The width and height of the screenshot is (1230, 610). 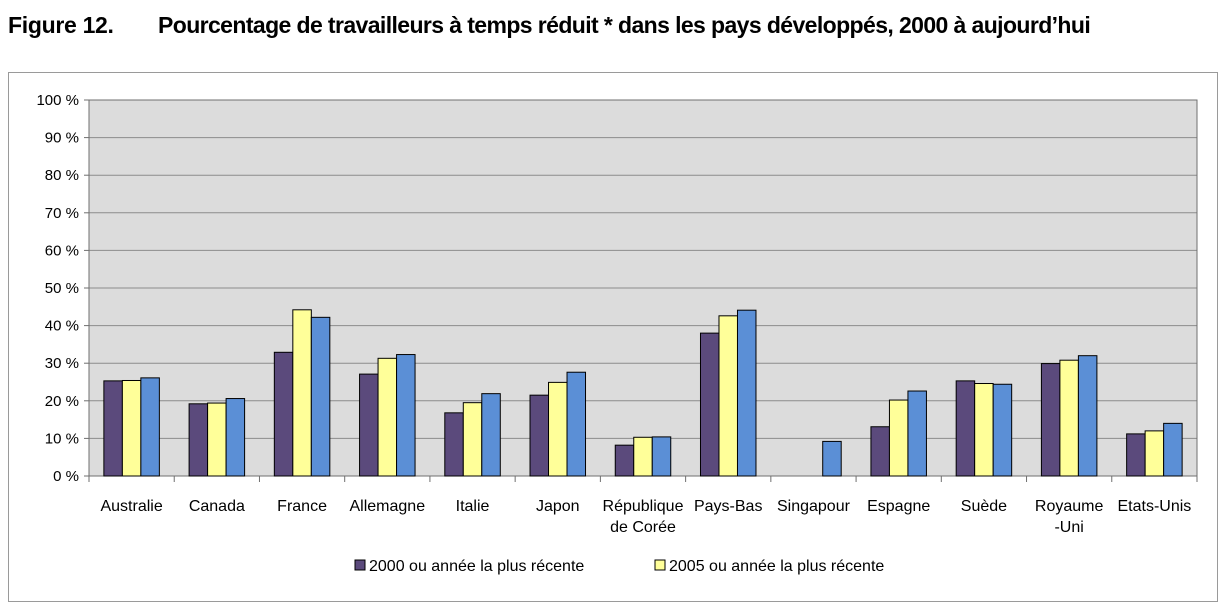 I want to click on x-category-label: Suède, so click(x=984, y=506).